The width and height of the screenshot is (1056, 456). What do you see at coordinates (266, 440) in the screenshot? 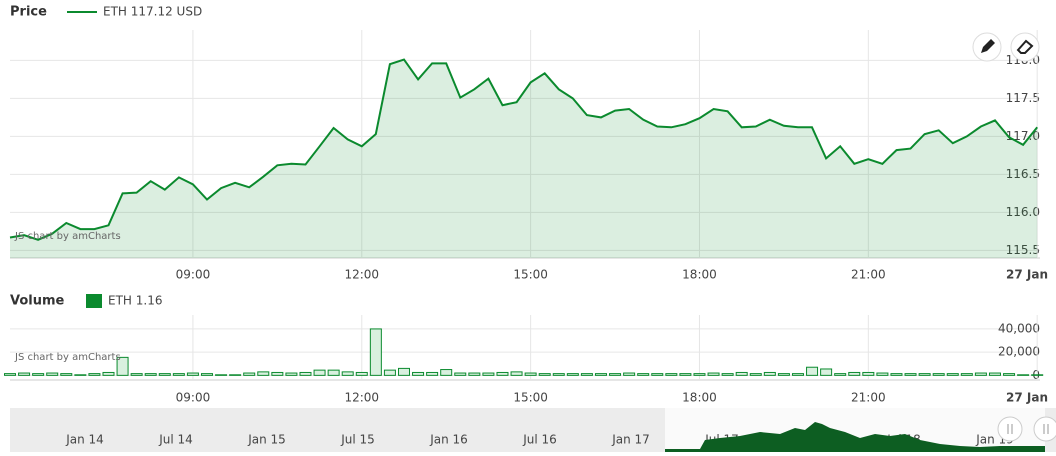
I see `navigator-label: Jan 15` at bounding box center [266, 440].